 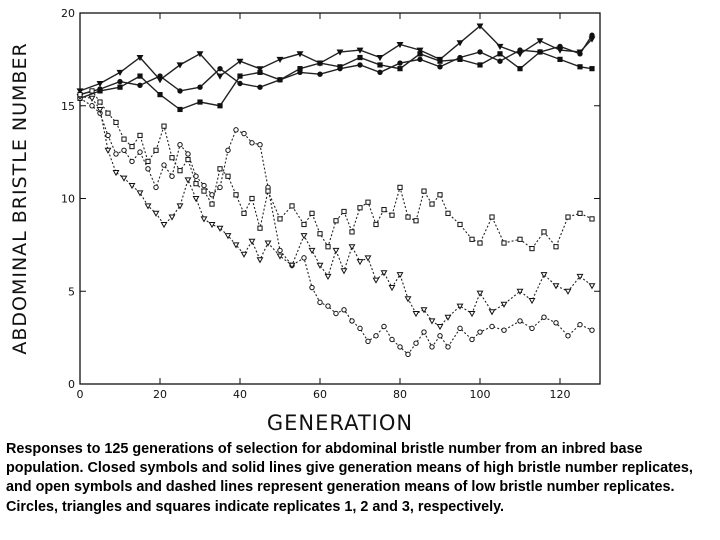 I want to click on x-tick-label: 40, so click(x=240, y=394).